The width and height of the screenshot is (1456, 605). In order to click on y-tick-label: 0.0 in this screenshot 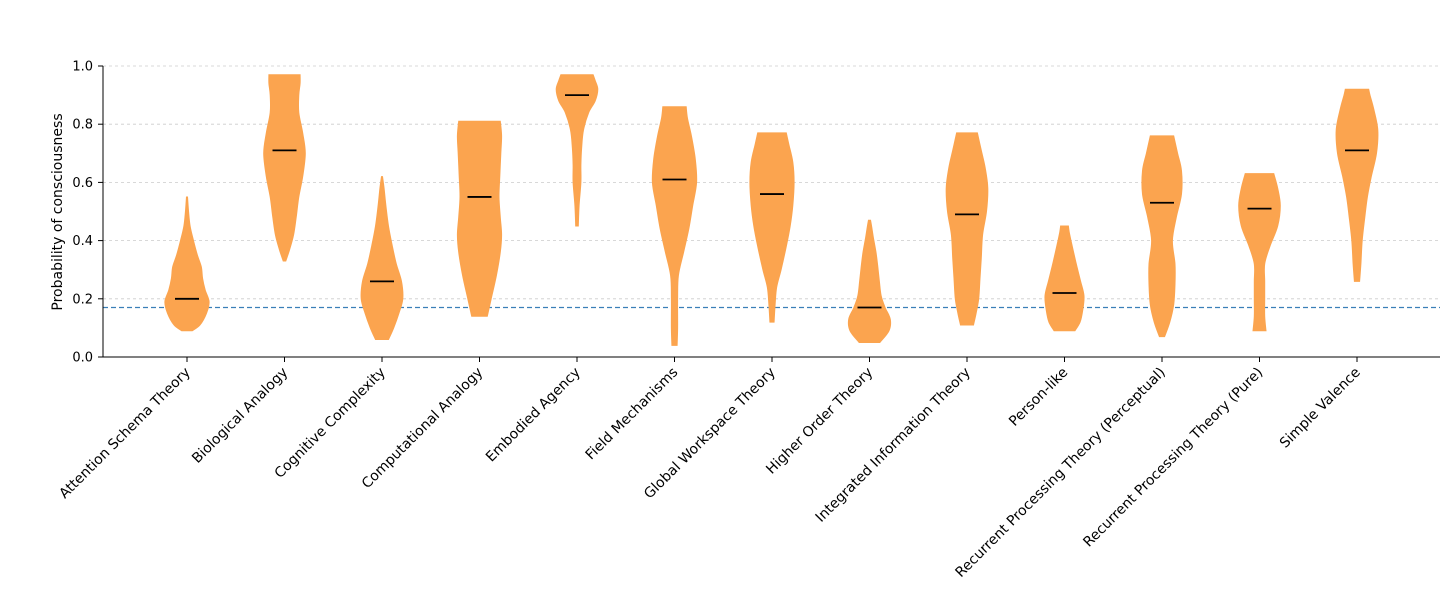, I will do `click(82, 358)`.